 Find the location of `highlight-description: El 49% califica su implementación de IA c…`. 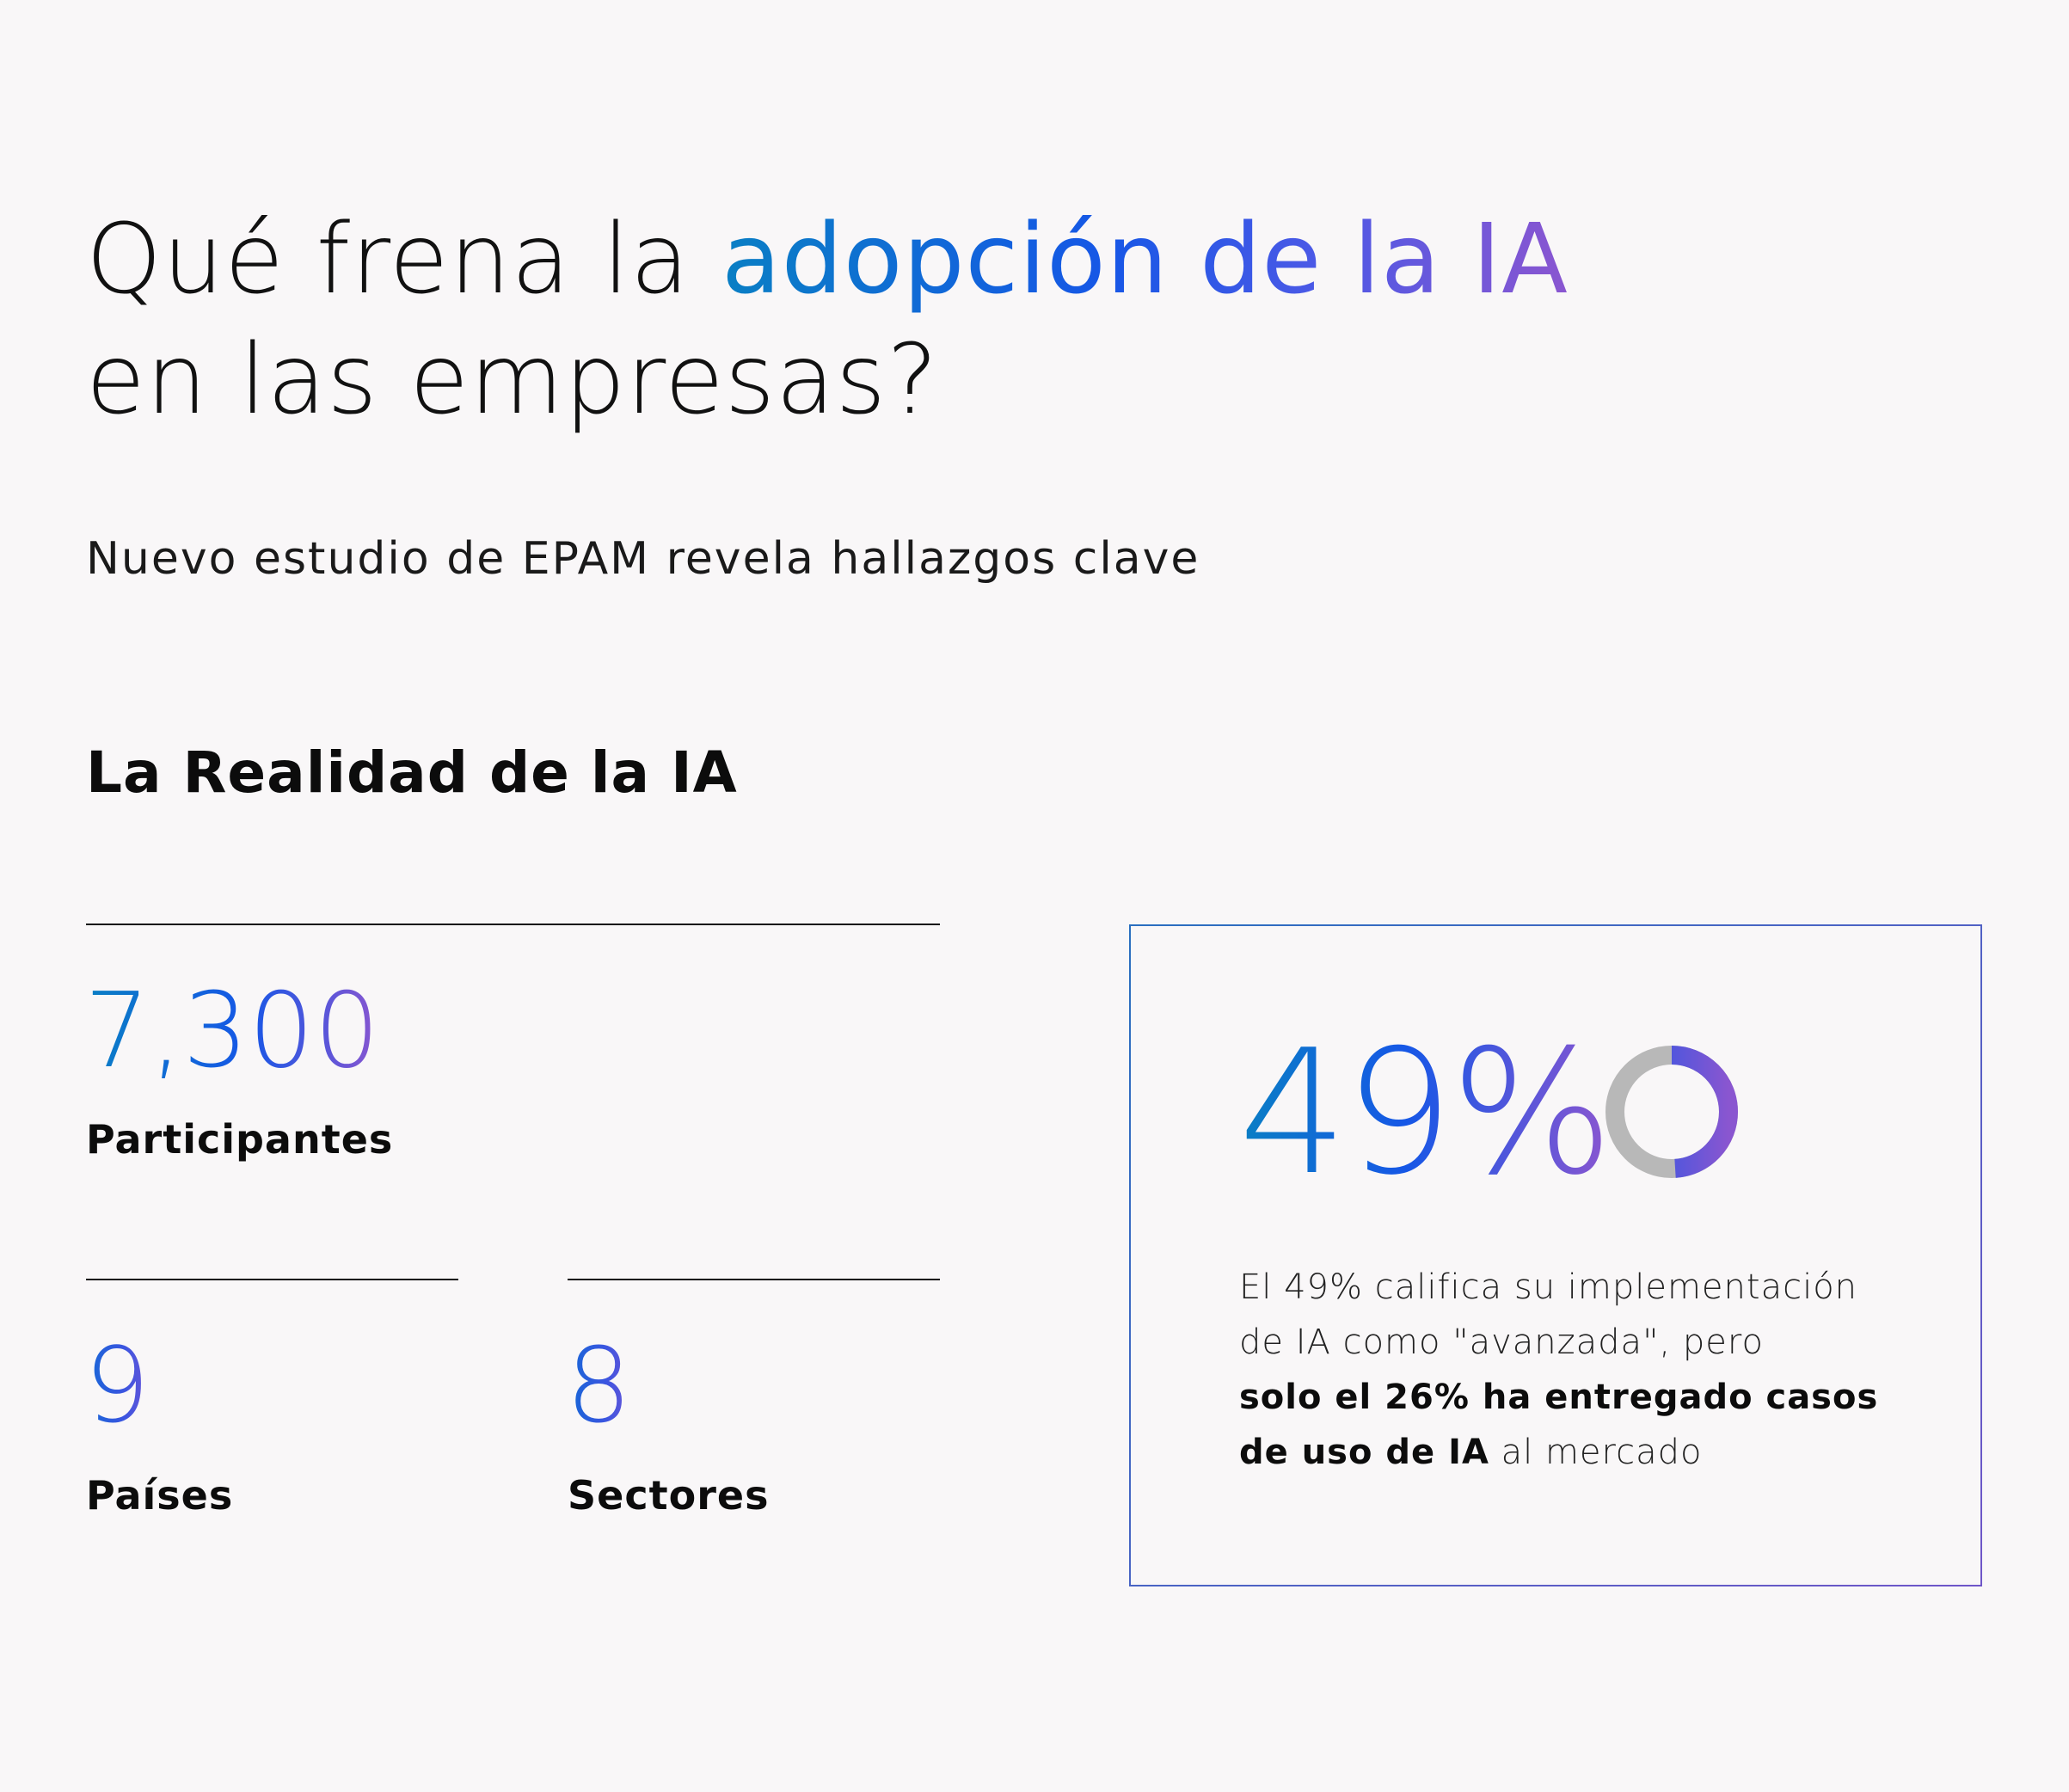

highlight-description: El 49% califica su implementación de IA c… is located at coordinates (1566, 1370).